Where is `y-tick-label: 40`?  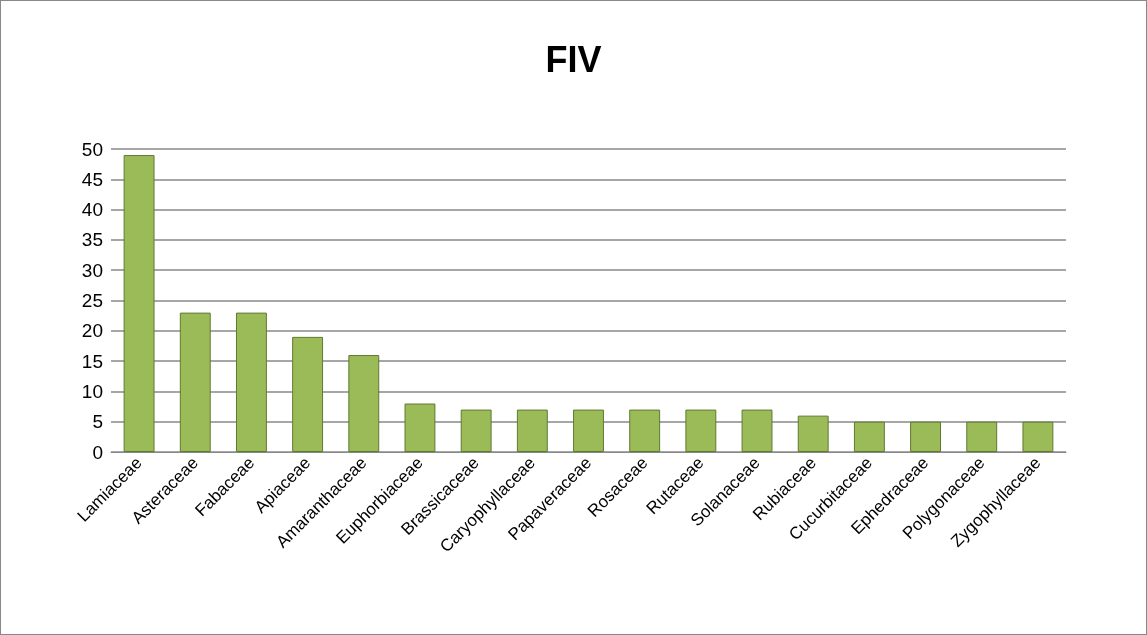 y-tick-label: 40 is located at coordinates (92, 210).